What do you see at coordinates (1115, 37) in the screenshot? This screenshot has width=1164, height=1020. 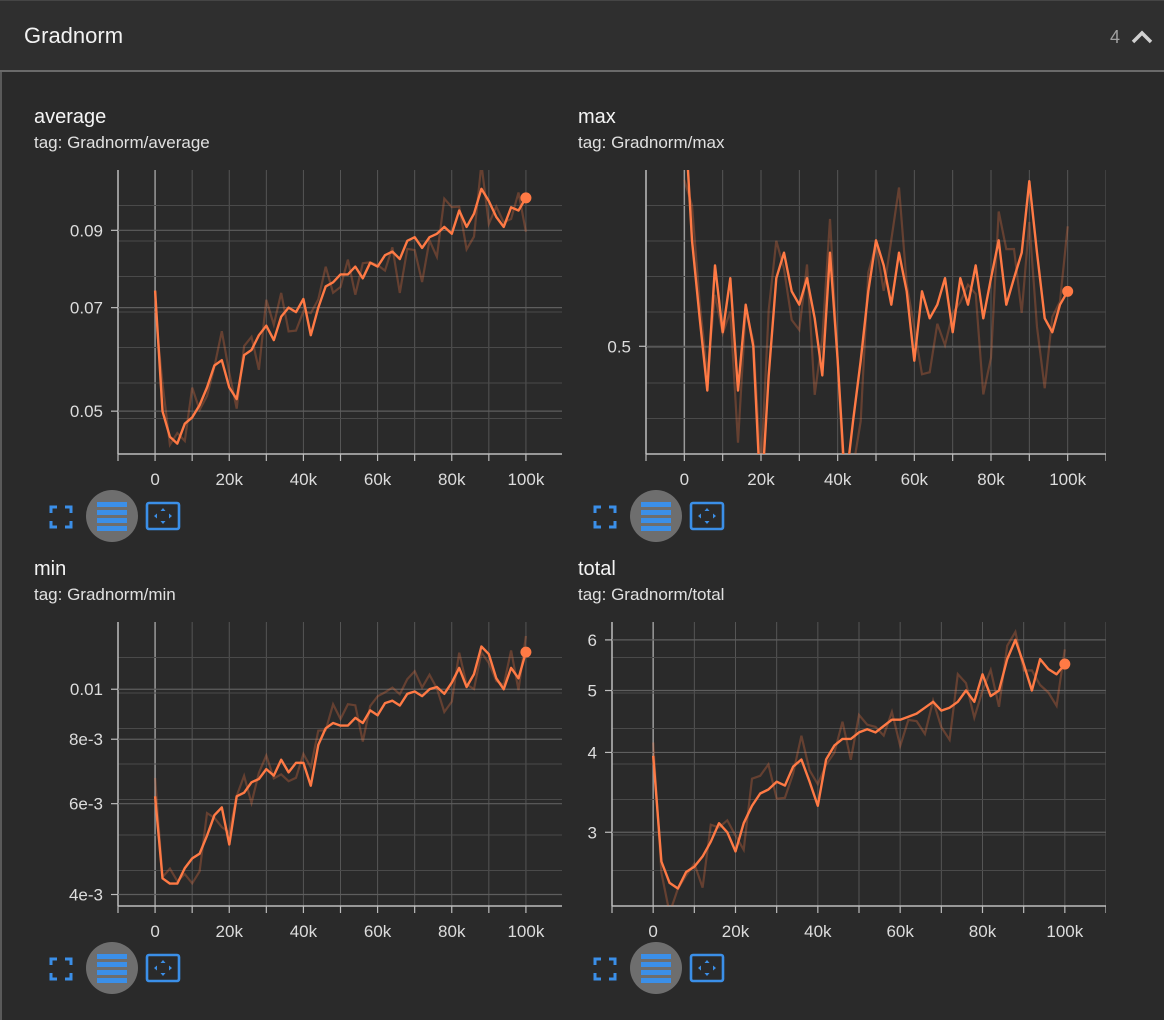 I see `chart-count: 4` at bounding box center [1115, 37].